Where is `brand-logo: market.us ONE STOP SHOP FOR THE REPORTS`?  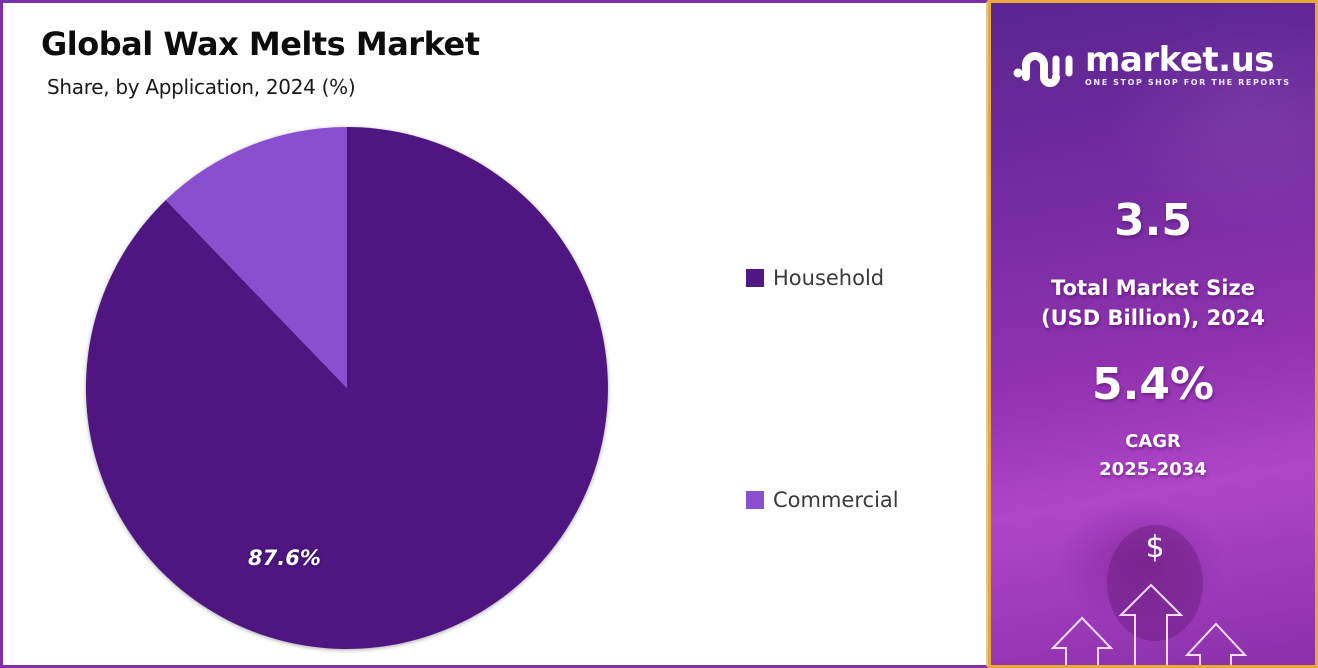 brand-logo: market.us ONE STOP SHOP FOR THE REPORTS is located at coordinates (1152, 65).